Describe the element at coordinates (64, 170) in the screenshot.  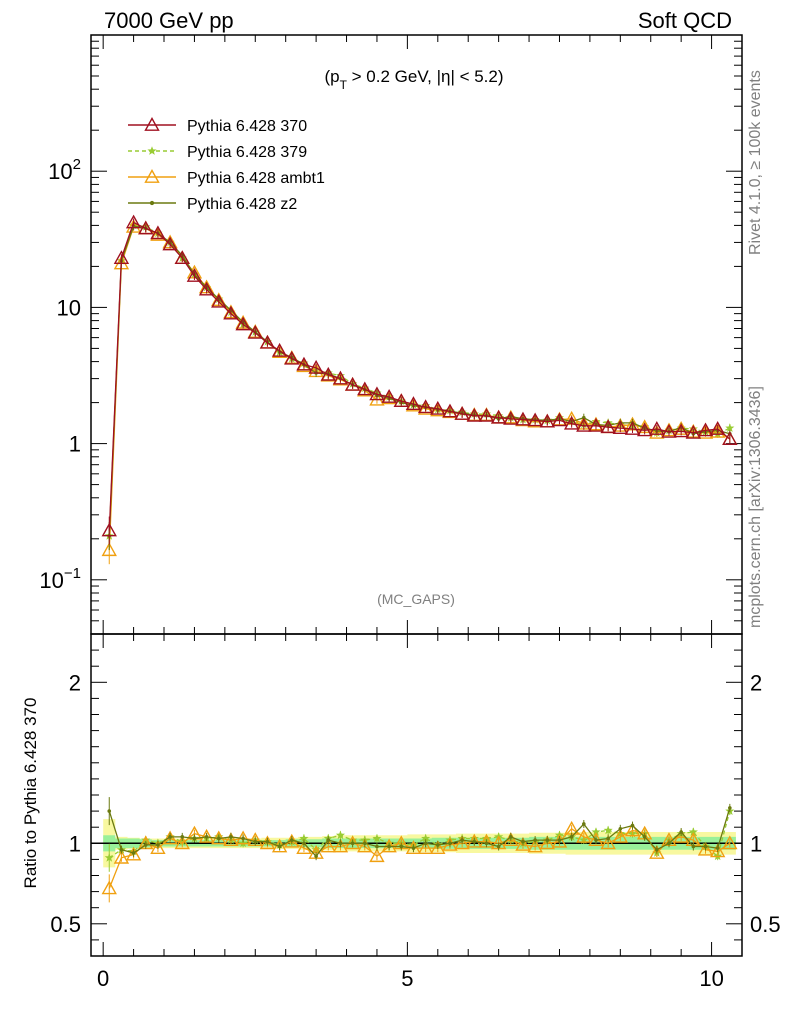
I see `y-tick-label: 10²` at that location.